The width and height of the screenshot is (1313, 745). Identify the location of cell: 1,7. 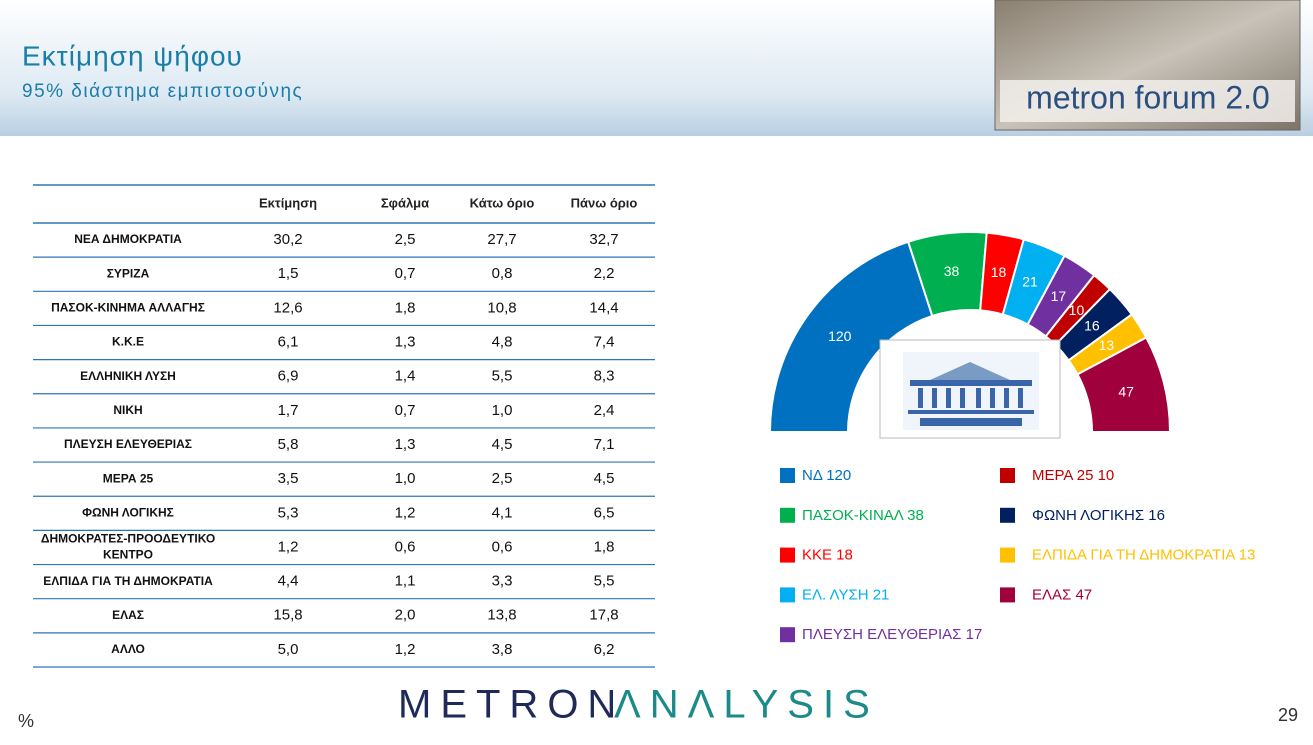
(288, 410).